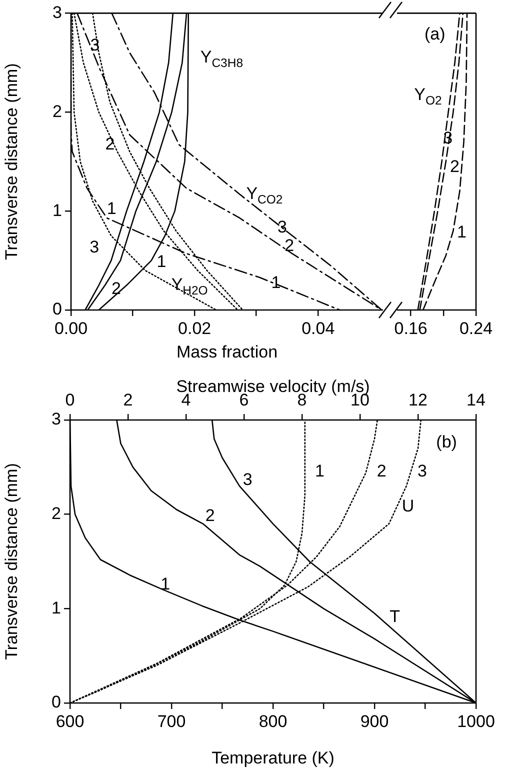 This screenshot has width=511, height=771. I want to click on x-tick-label: 0.00, so click(71, 328).